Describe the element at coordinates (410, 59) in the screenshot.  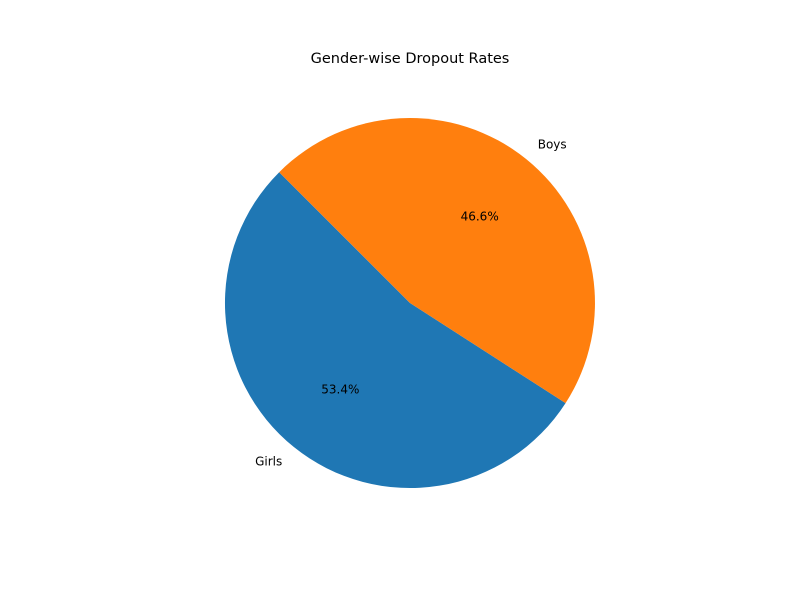
I see `chart-title: Gender-wise Dropout Rates` at that location.